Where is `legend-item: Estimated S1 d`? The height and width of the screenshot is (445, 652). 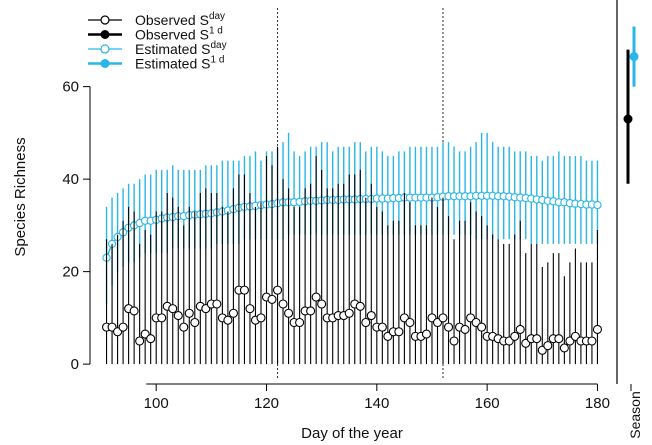
legend-item: Estimated S1 d is located at coordinates (156, 63).